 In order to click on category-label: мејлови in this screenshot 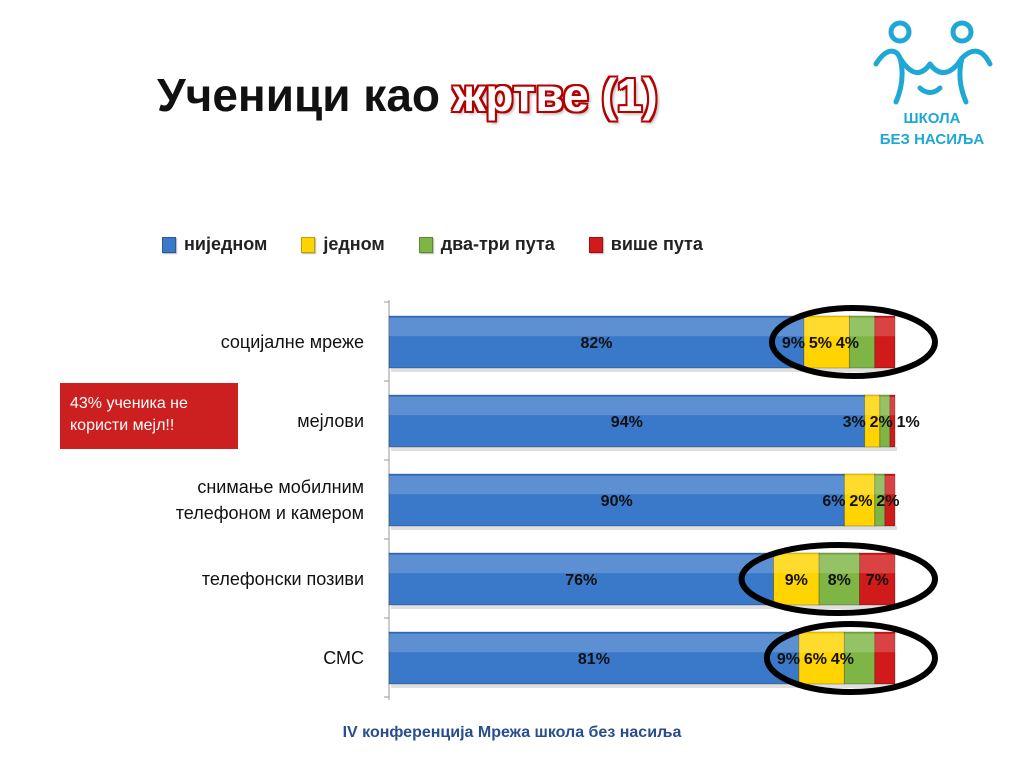, I will do `click(330, 421)`.